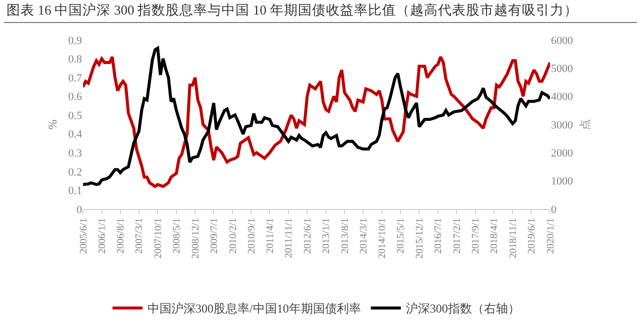  Describe the element at coordinates (457, 236) in the screenshot. I see `x-tick-label: 2017/2/1` at that location.